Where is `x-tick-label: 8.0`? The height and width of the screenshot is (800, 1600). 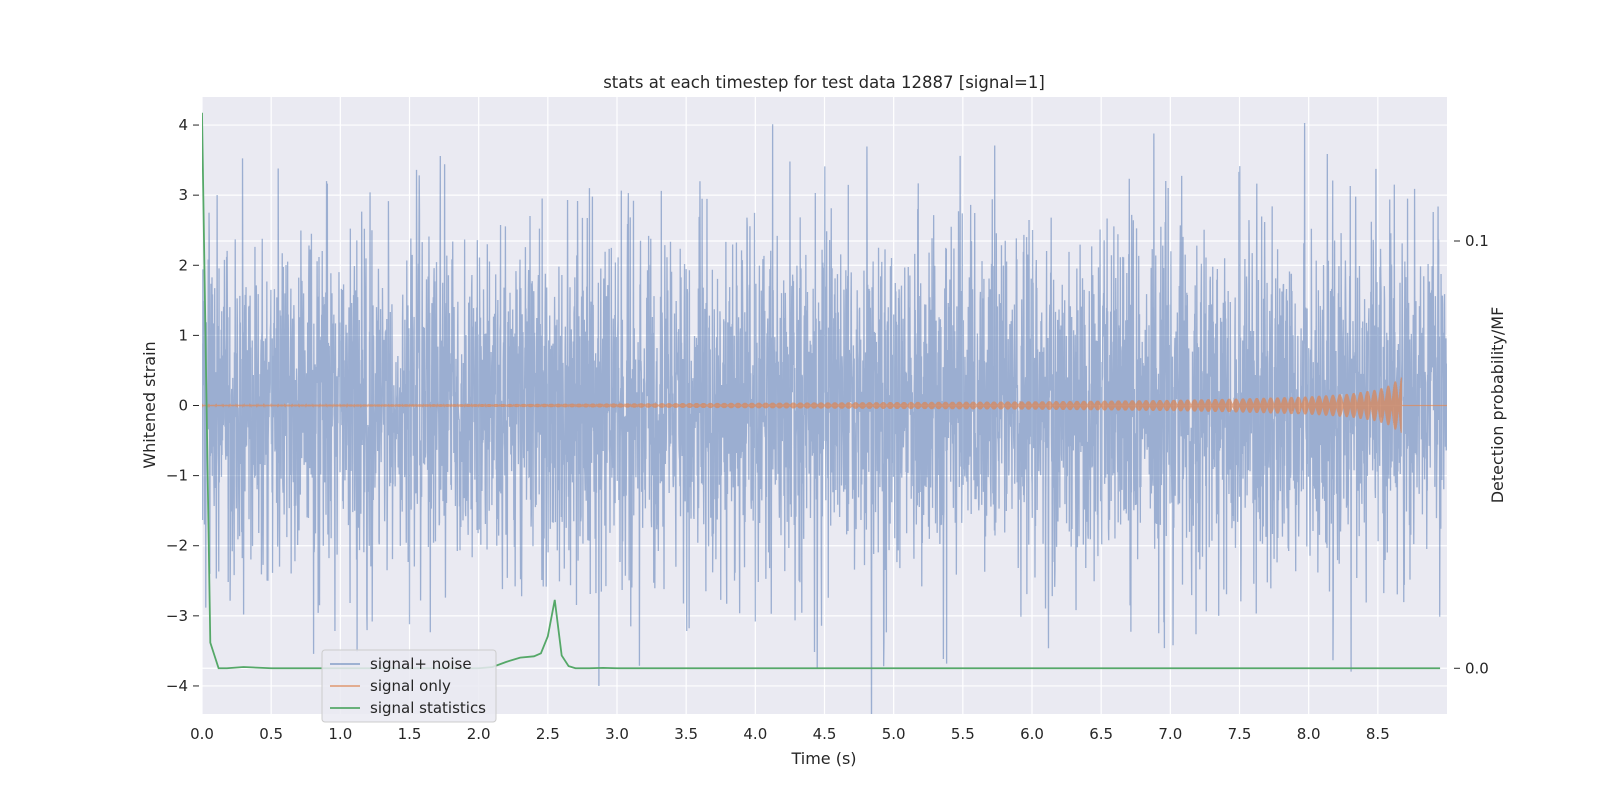
x-tick-label: 8.0 is located at coordinates (1309, 734).